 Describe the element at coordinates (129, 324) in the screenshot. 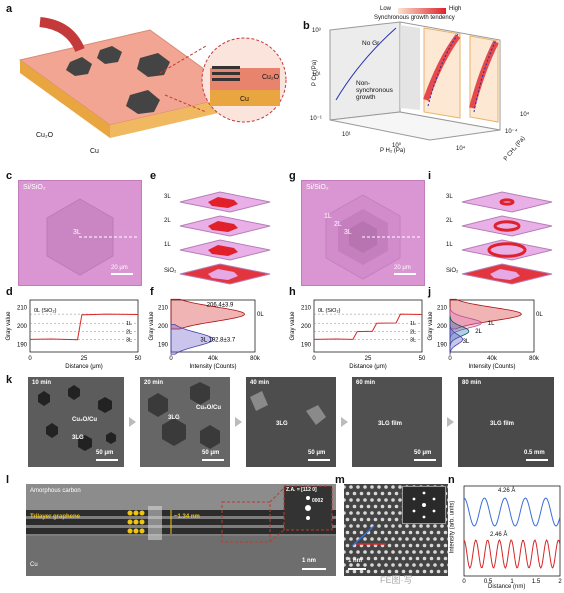

I see `annot-1L: 1L` at that location.